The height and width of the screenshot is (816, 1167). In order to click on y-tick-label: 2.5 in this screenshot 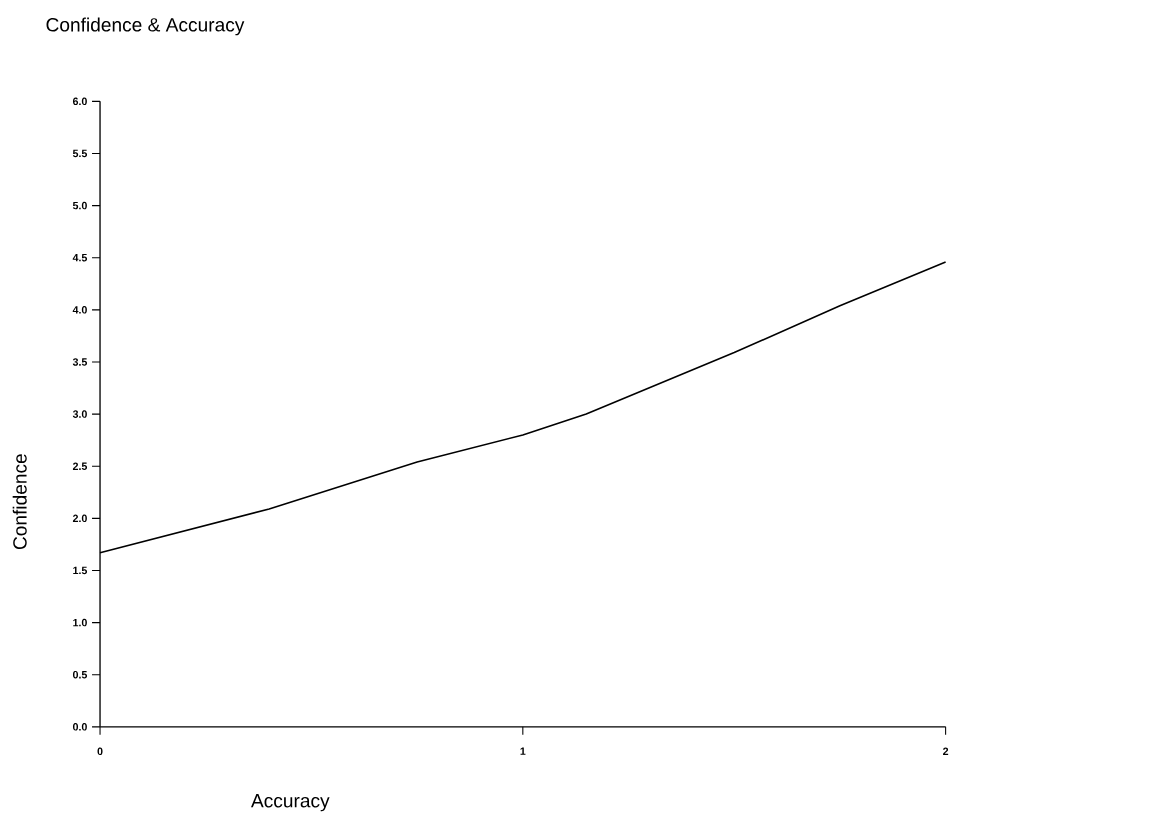, I will do `click(80, 466)`.